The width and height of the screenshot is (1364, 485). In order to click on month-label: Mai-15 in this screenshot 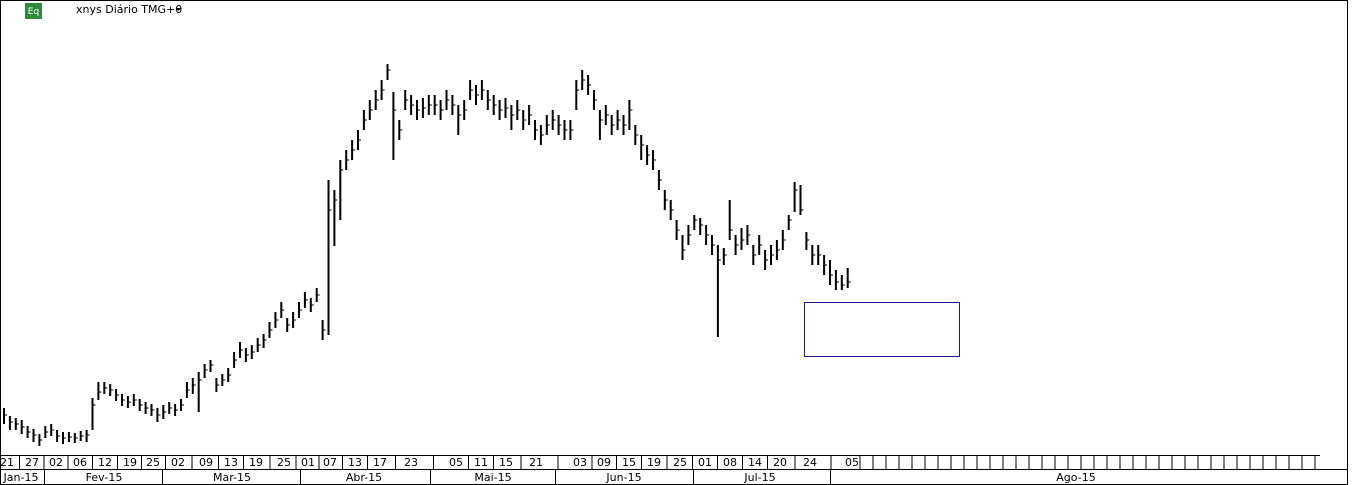, I will do `click(492, 477)`.